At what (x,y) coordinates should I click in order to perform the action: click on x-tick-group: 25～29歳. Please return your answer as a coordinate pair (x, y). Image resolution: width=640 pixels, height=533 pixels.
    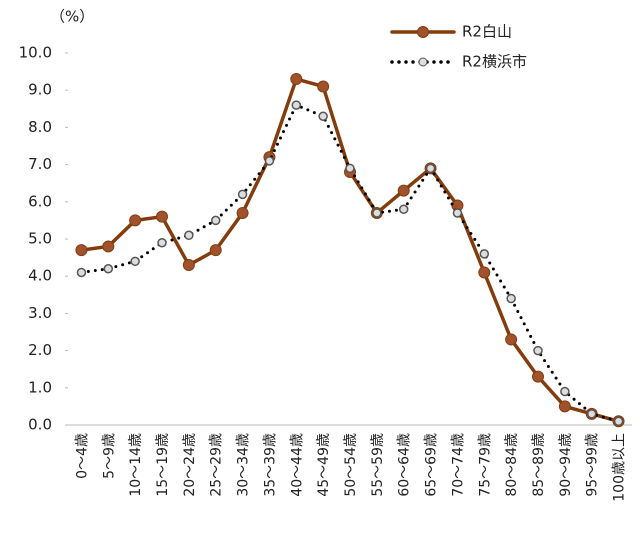
    Looking at the image, I should click on (217, 465).